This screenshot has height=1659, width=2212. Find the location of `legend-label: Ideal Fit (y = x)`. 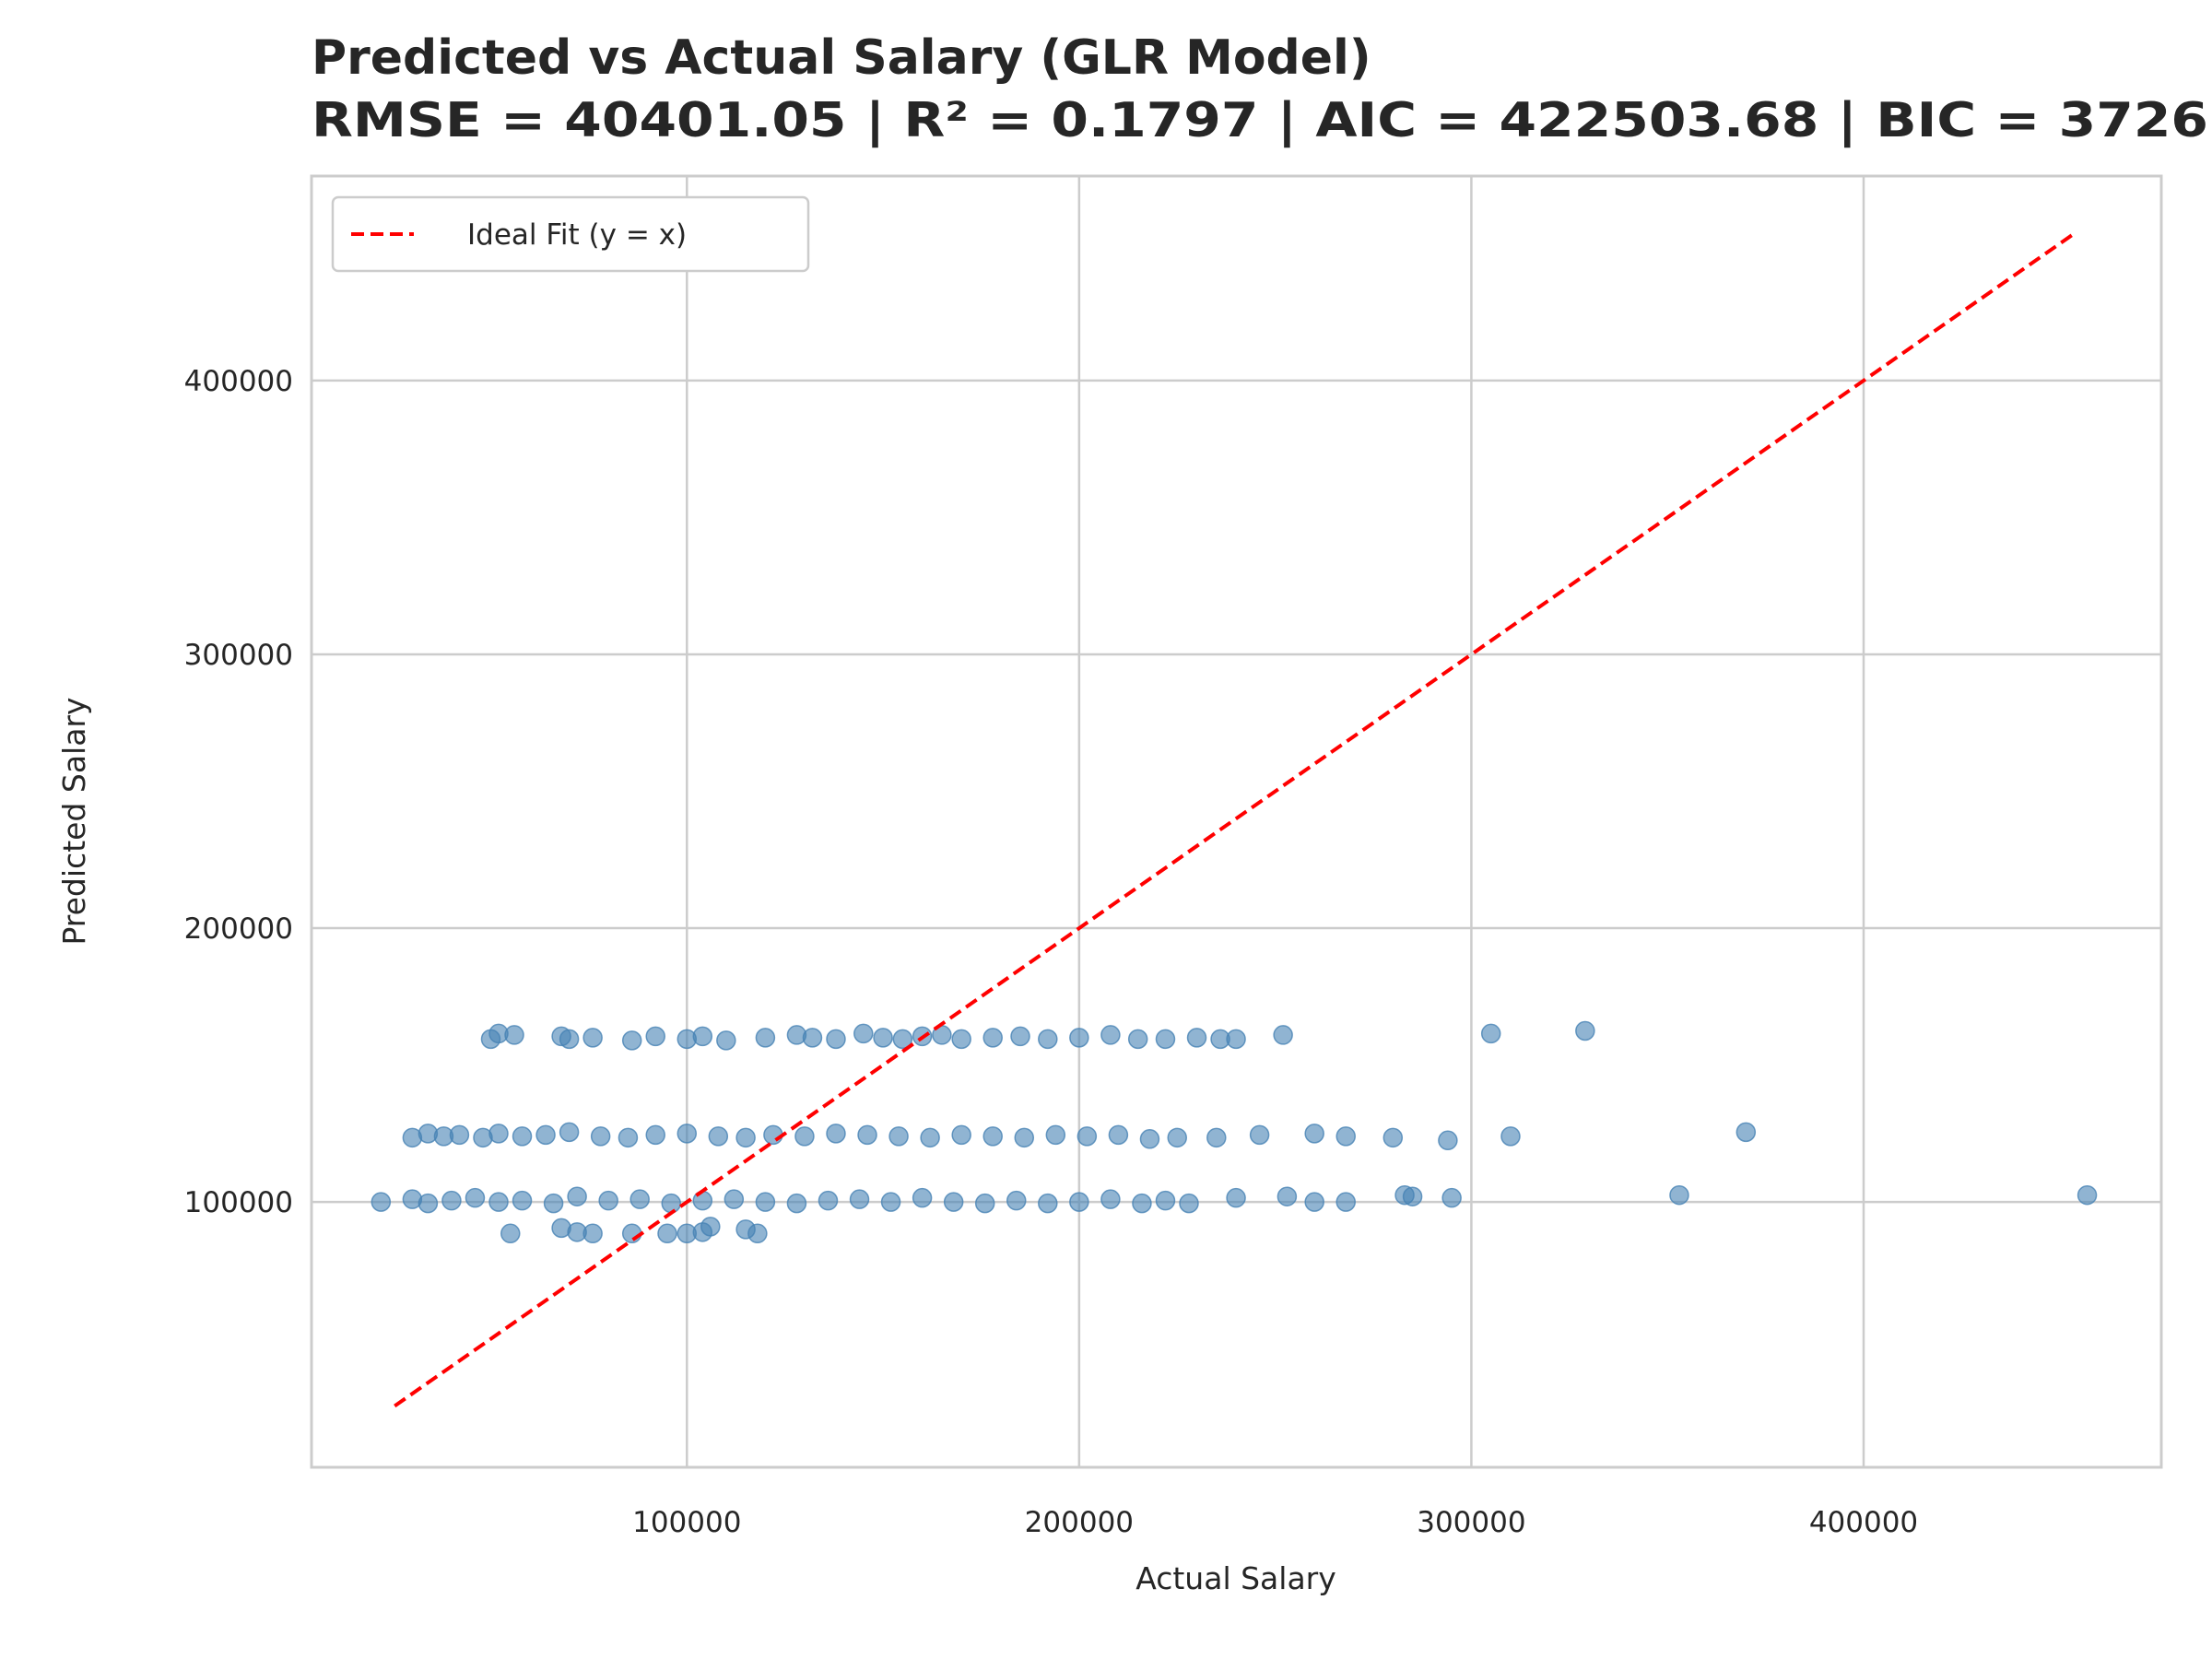

legend-label: Ideal Fit (y = x) is located at coordinates (577, 235).